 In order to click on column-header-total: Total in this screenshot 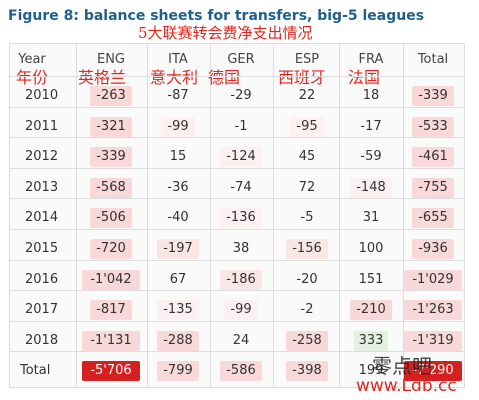, I will do `click(433, 59)`.